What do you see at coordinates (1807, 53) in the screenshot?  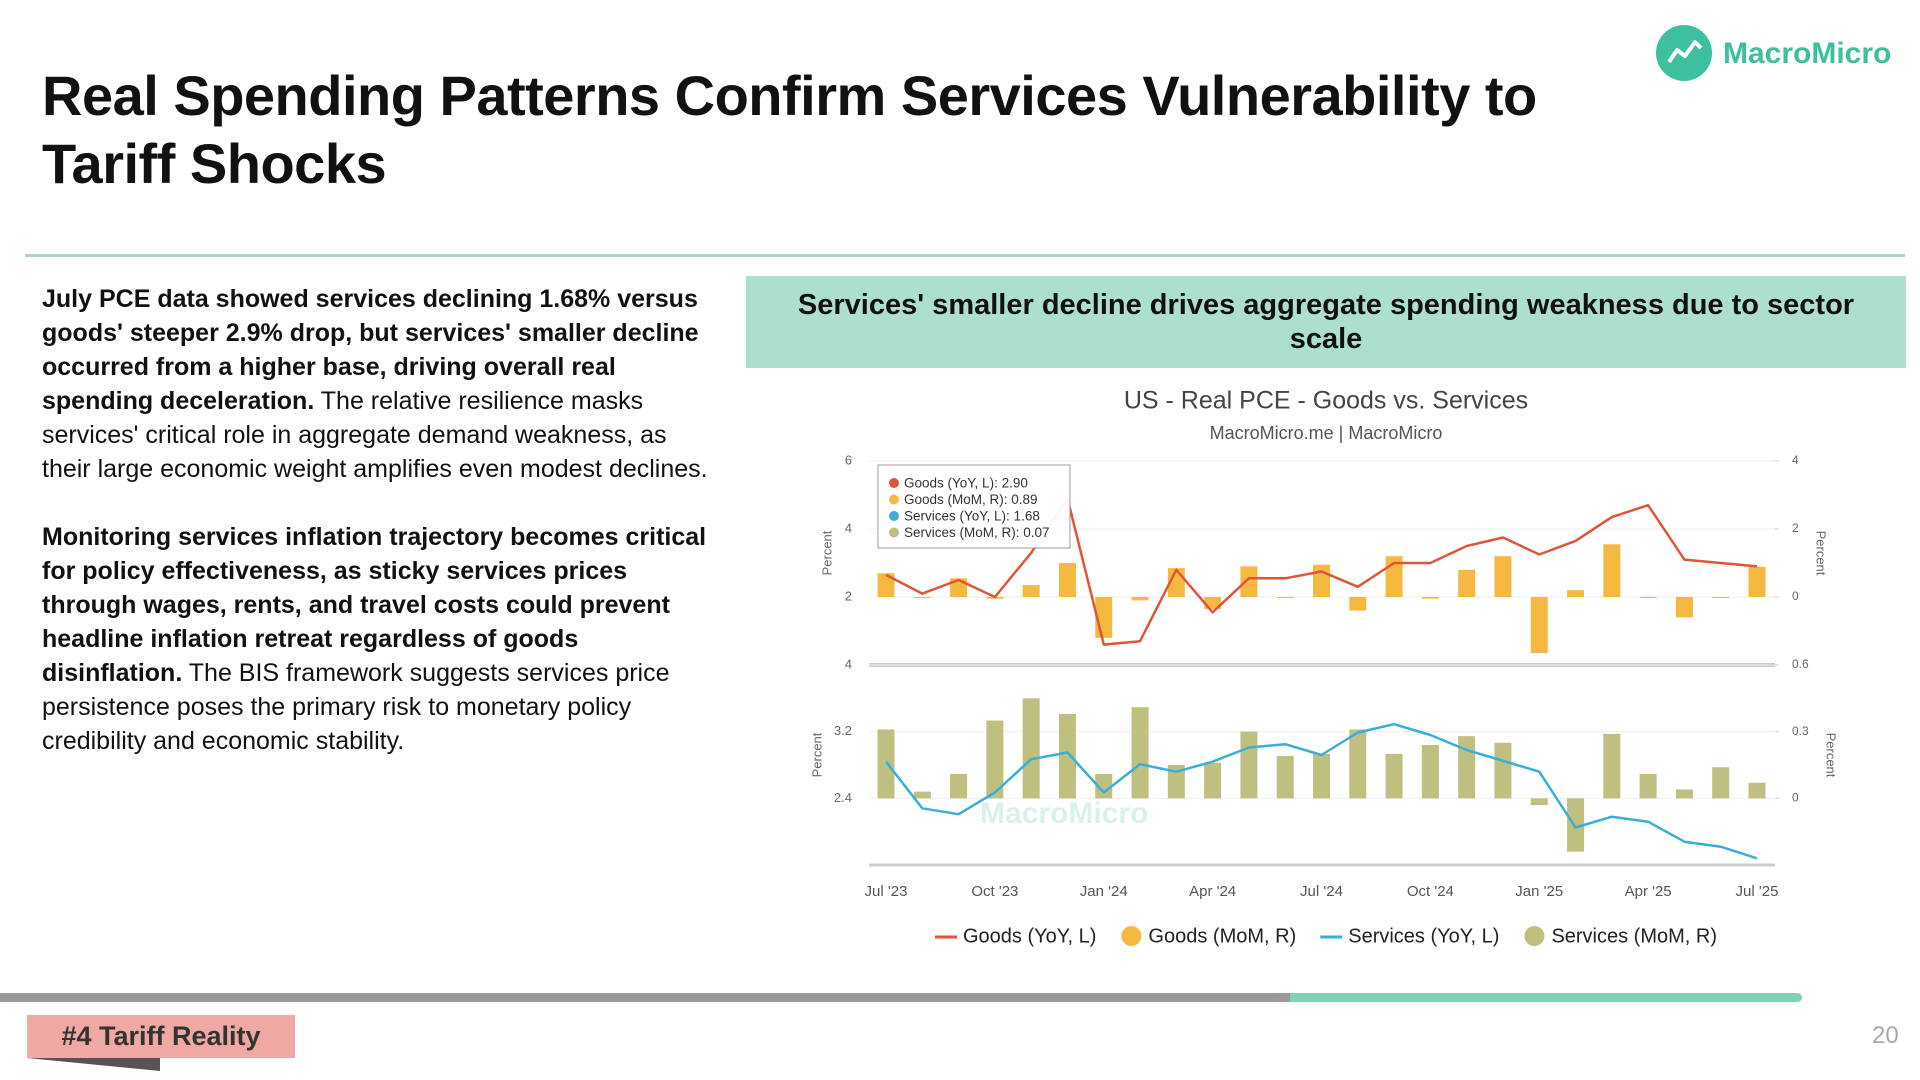 I see `logo-text: MacroMicro` at bounding box center [1807, 53].